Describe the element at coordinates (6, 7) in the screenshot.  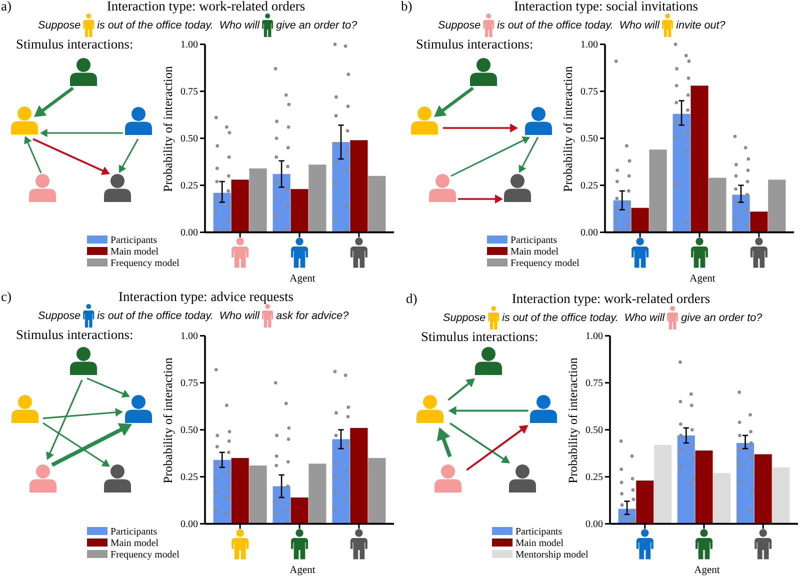
I see `text: a)` at that location.